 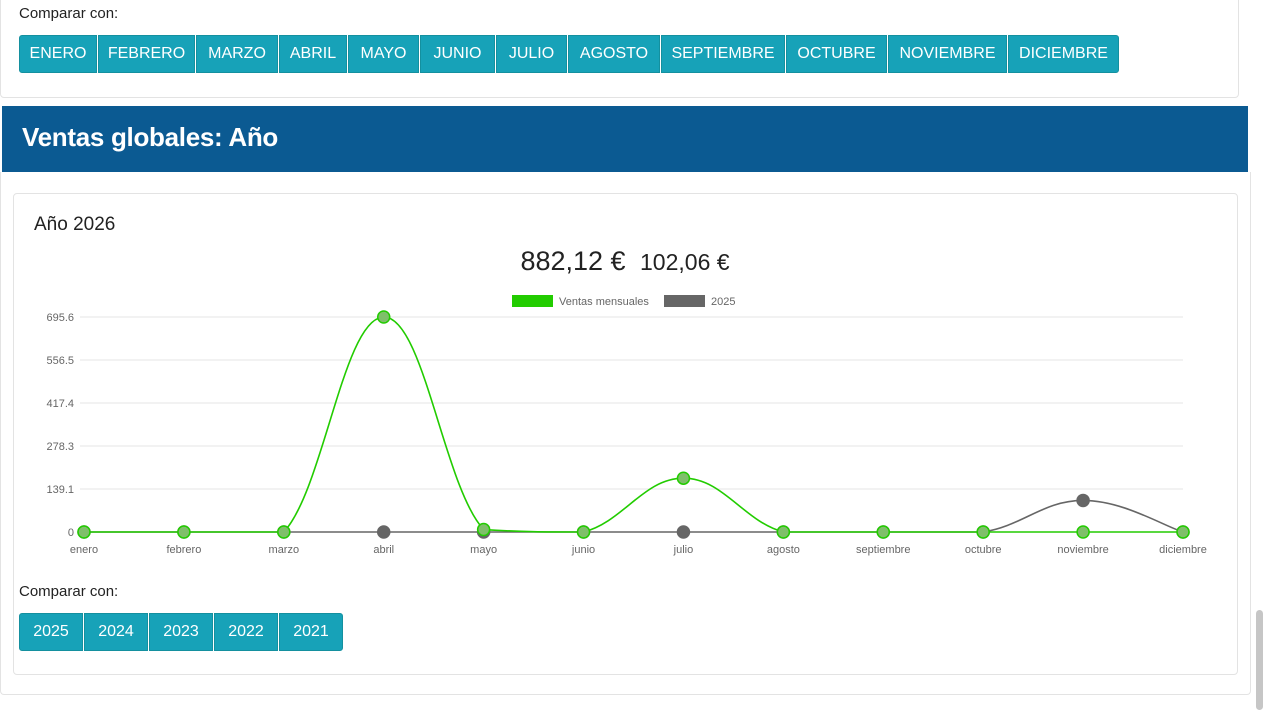 I want to click on legend-swatch-previous, so click(x=684, y=301).